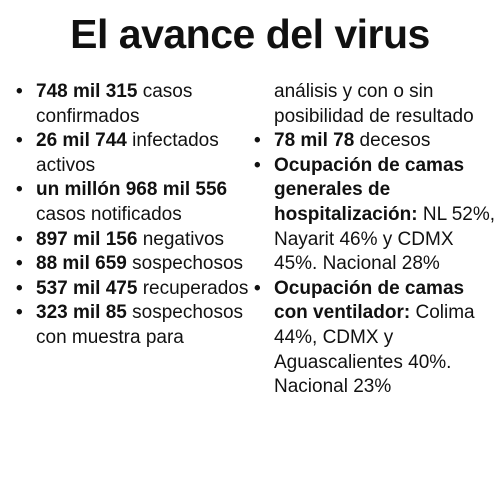  Describe the element at coordinates (369, 300) in the screenshot. I see `stat-heading: Ocupación de camas con ventilador:` at that location.